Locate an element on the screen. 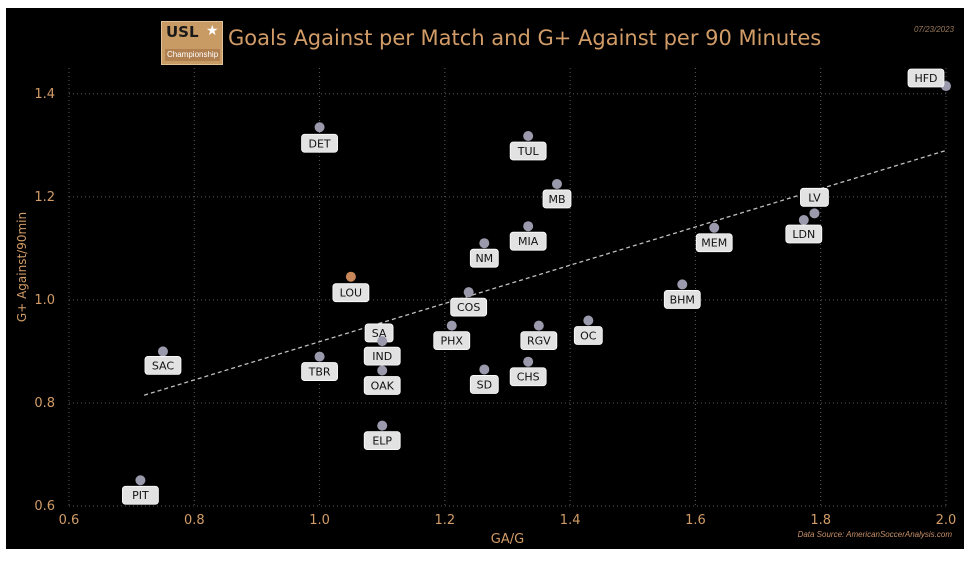 Image resolution: width=980 pixels, height=567 pixels. point-label: SD is located at coordinates (484, 384).